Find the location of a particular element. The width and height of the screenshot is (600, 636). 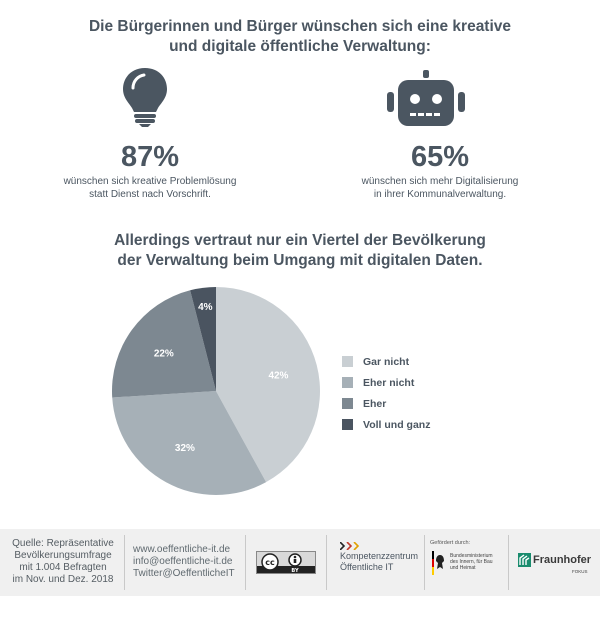

headline-top-line2: und digitale öffentliche Verwaltung: is located at coordinates (300, 46).